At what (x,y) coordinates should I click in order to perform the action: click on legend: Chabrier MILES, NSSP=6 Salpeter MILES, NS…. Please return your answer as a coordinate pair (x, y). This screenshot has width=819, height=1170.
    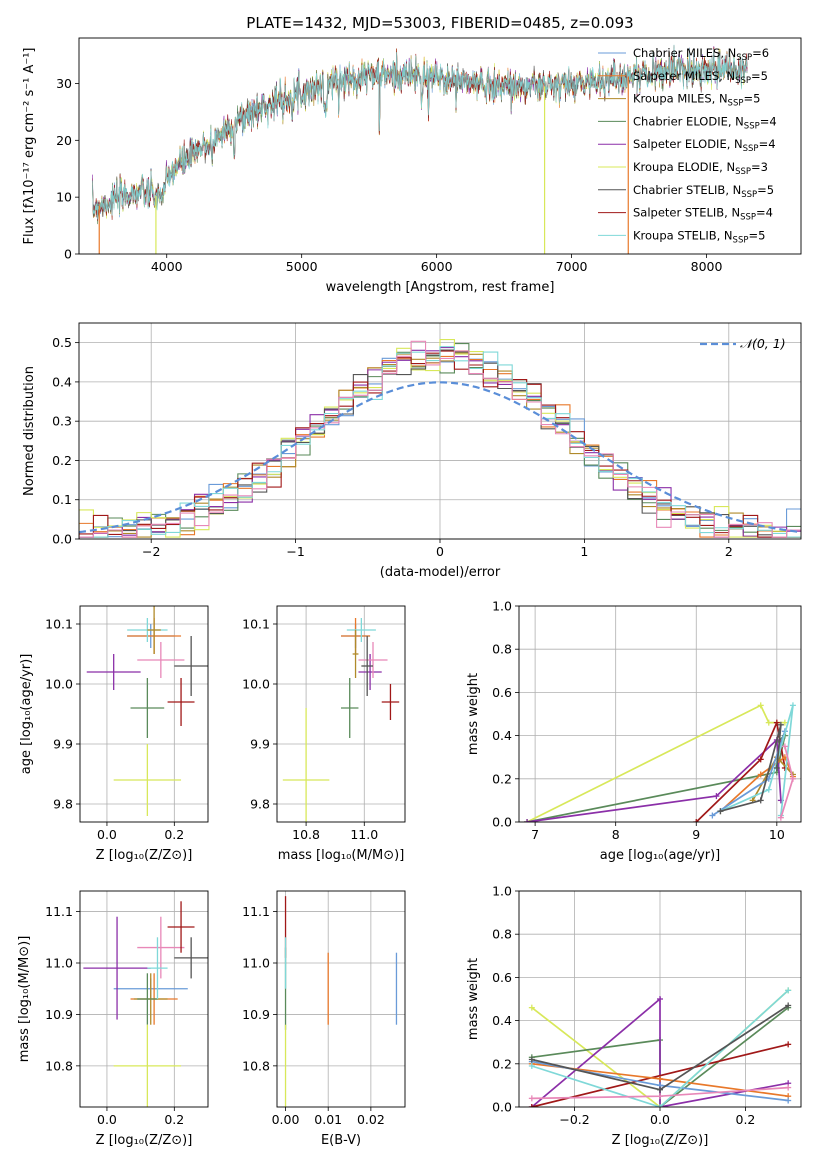
    Looking at the image, I should click on (687, 145).